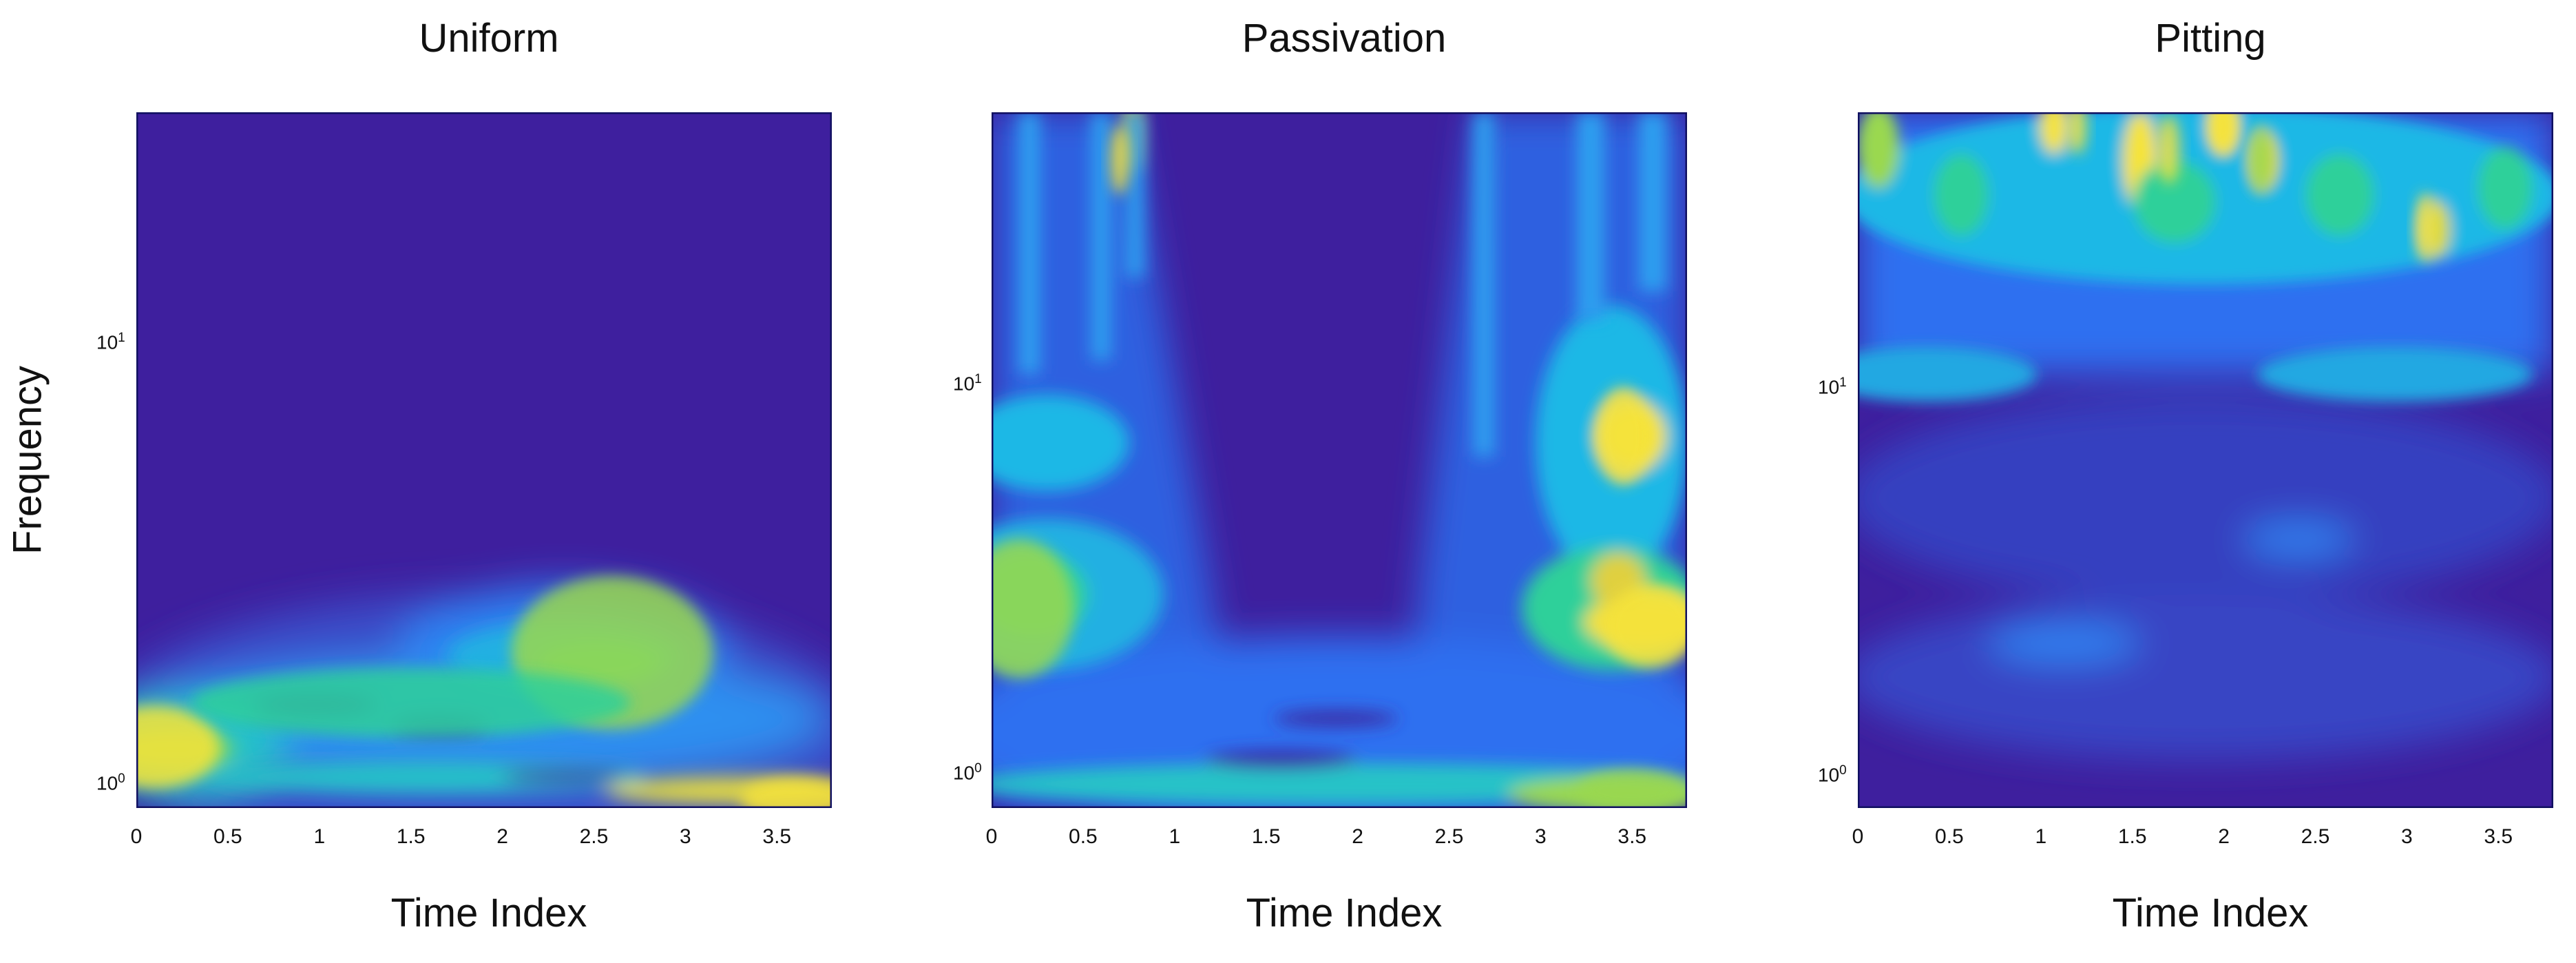  What do you see at coordinates (2210, 38) in the screenshot?
I see `chart-title: Pitting` at bounding box center [2210, 38].